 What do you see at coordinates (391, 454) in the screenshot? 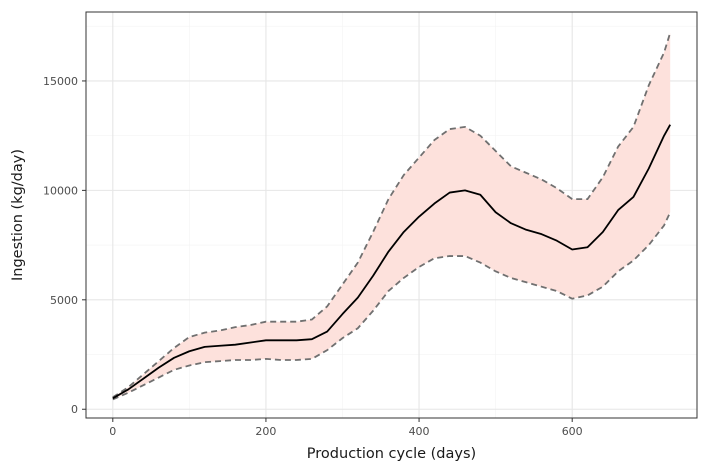
I see `x-axis-title: Production cycle (days)` at bounding box center [391, 454].